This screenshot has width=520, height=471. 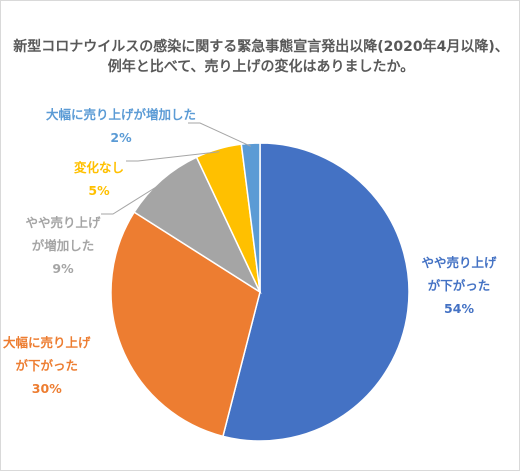 What do you see at coordinates (99, 167) in the screenshot?
I see `slice-label-text: 変化なし` at bounding box center [99, 167].